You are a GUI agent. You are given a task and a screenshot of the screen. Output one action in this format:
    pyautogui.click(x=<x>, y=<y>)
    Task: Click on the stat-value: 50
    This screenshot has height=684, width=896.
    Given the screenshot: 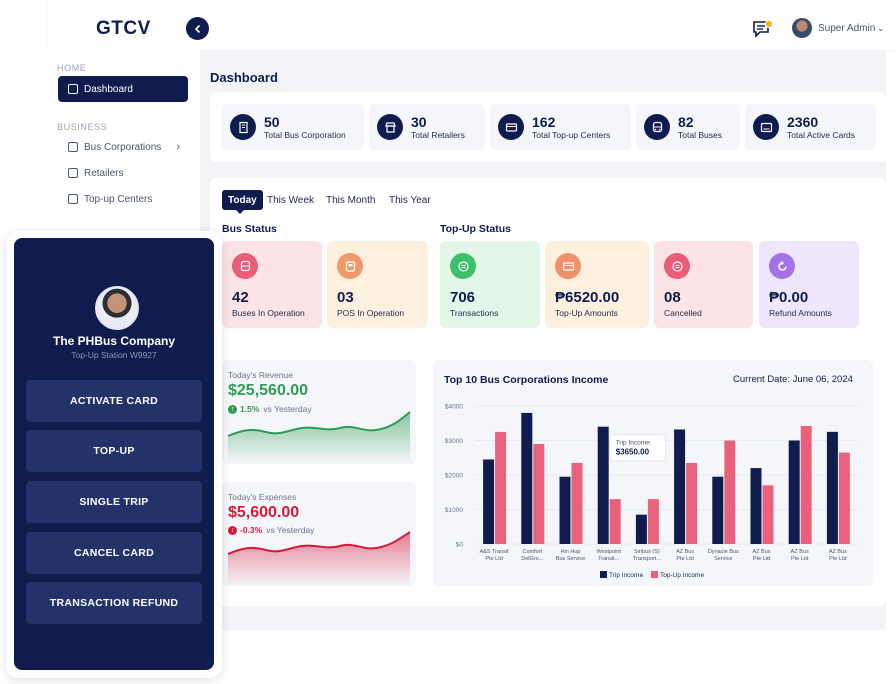 What is the action you would take?
    pyautogui.click(x=272, y=121)
    